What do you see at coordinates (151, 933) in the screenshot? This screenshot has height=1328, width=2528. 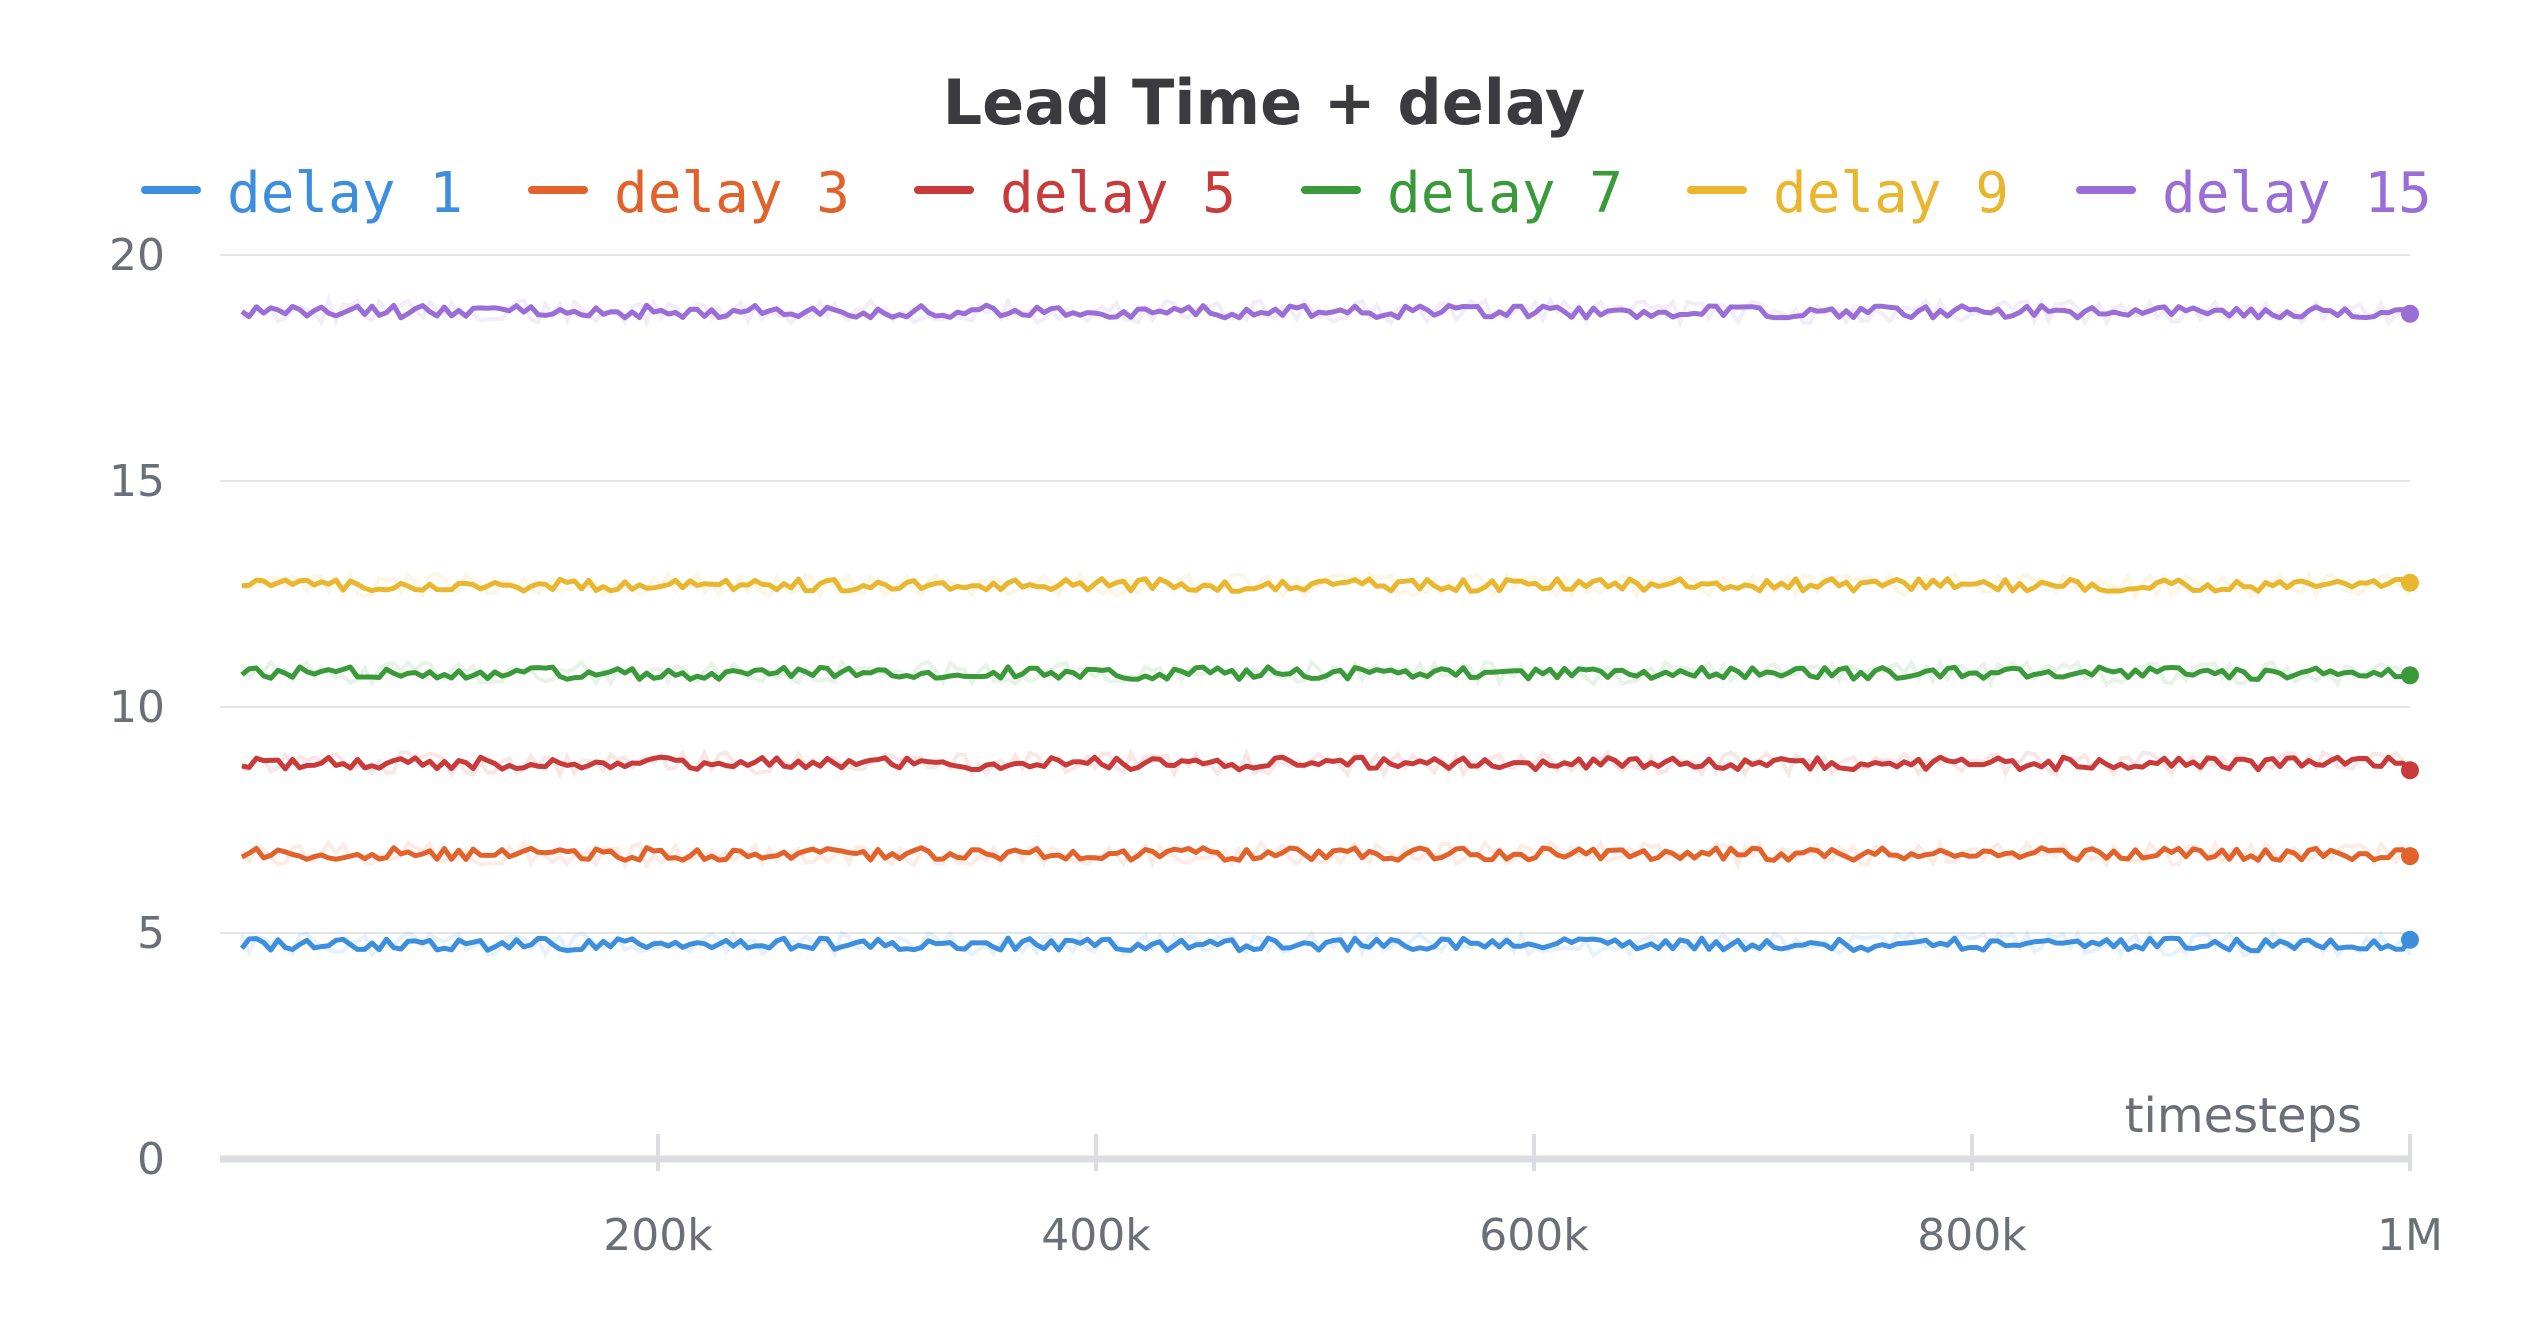 I see `y-tick-label-5: 5` at bounding box center [151, 933].